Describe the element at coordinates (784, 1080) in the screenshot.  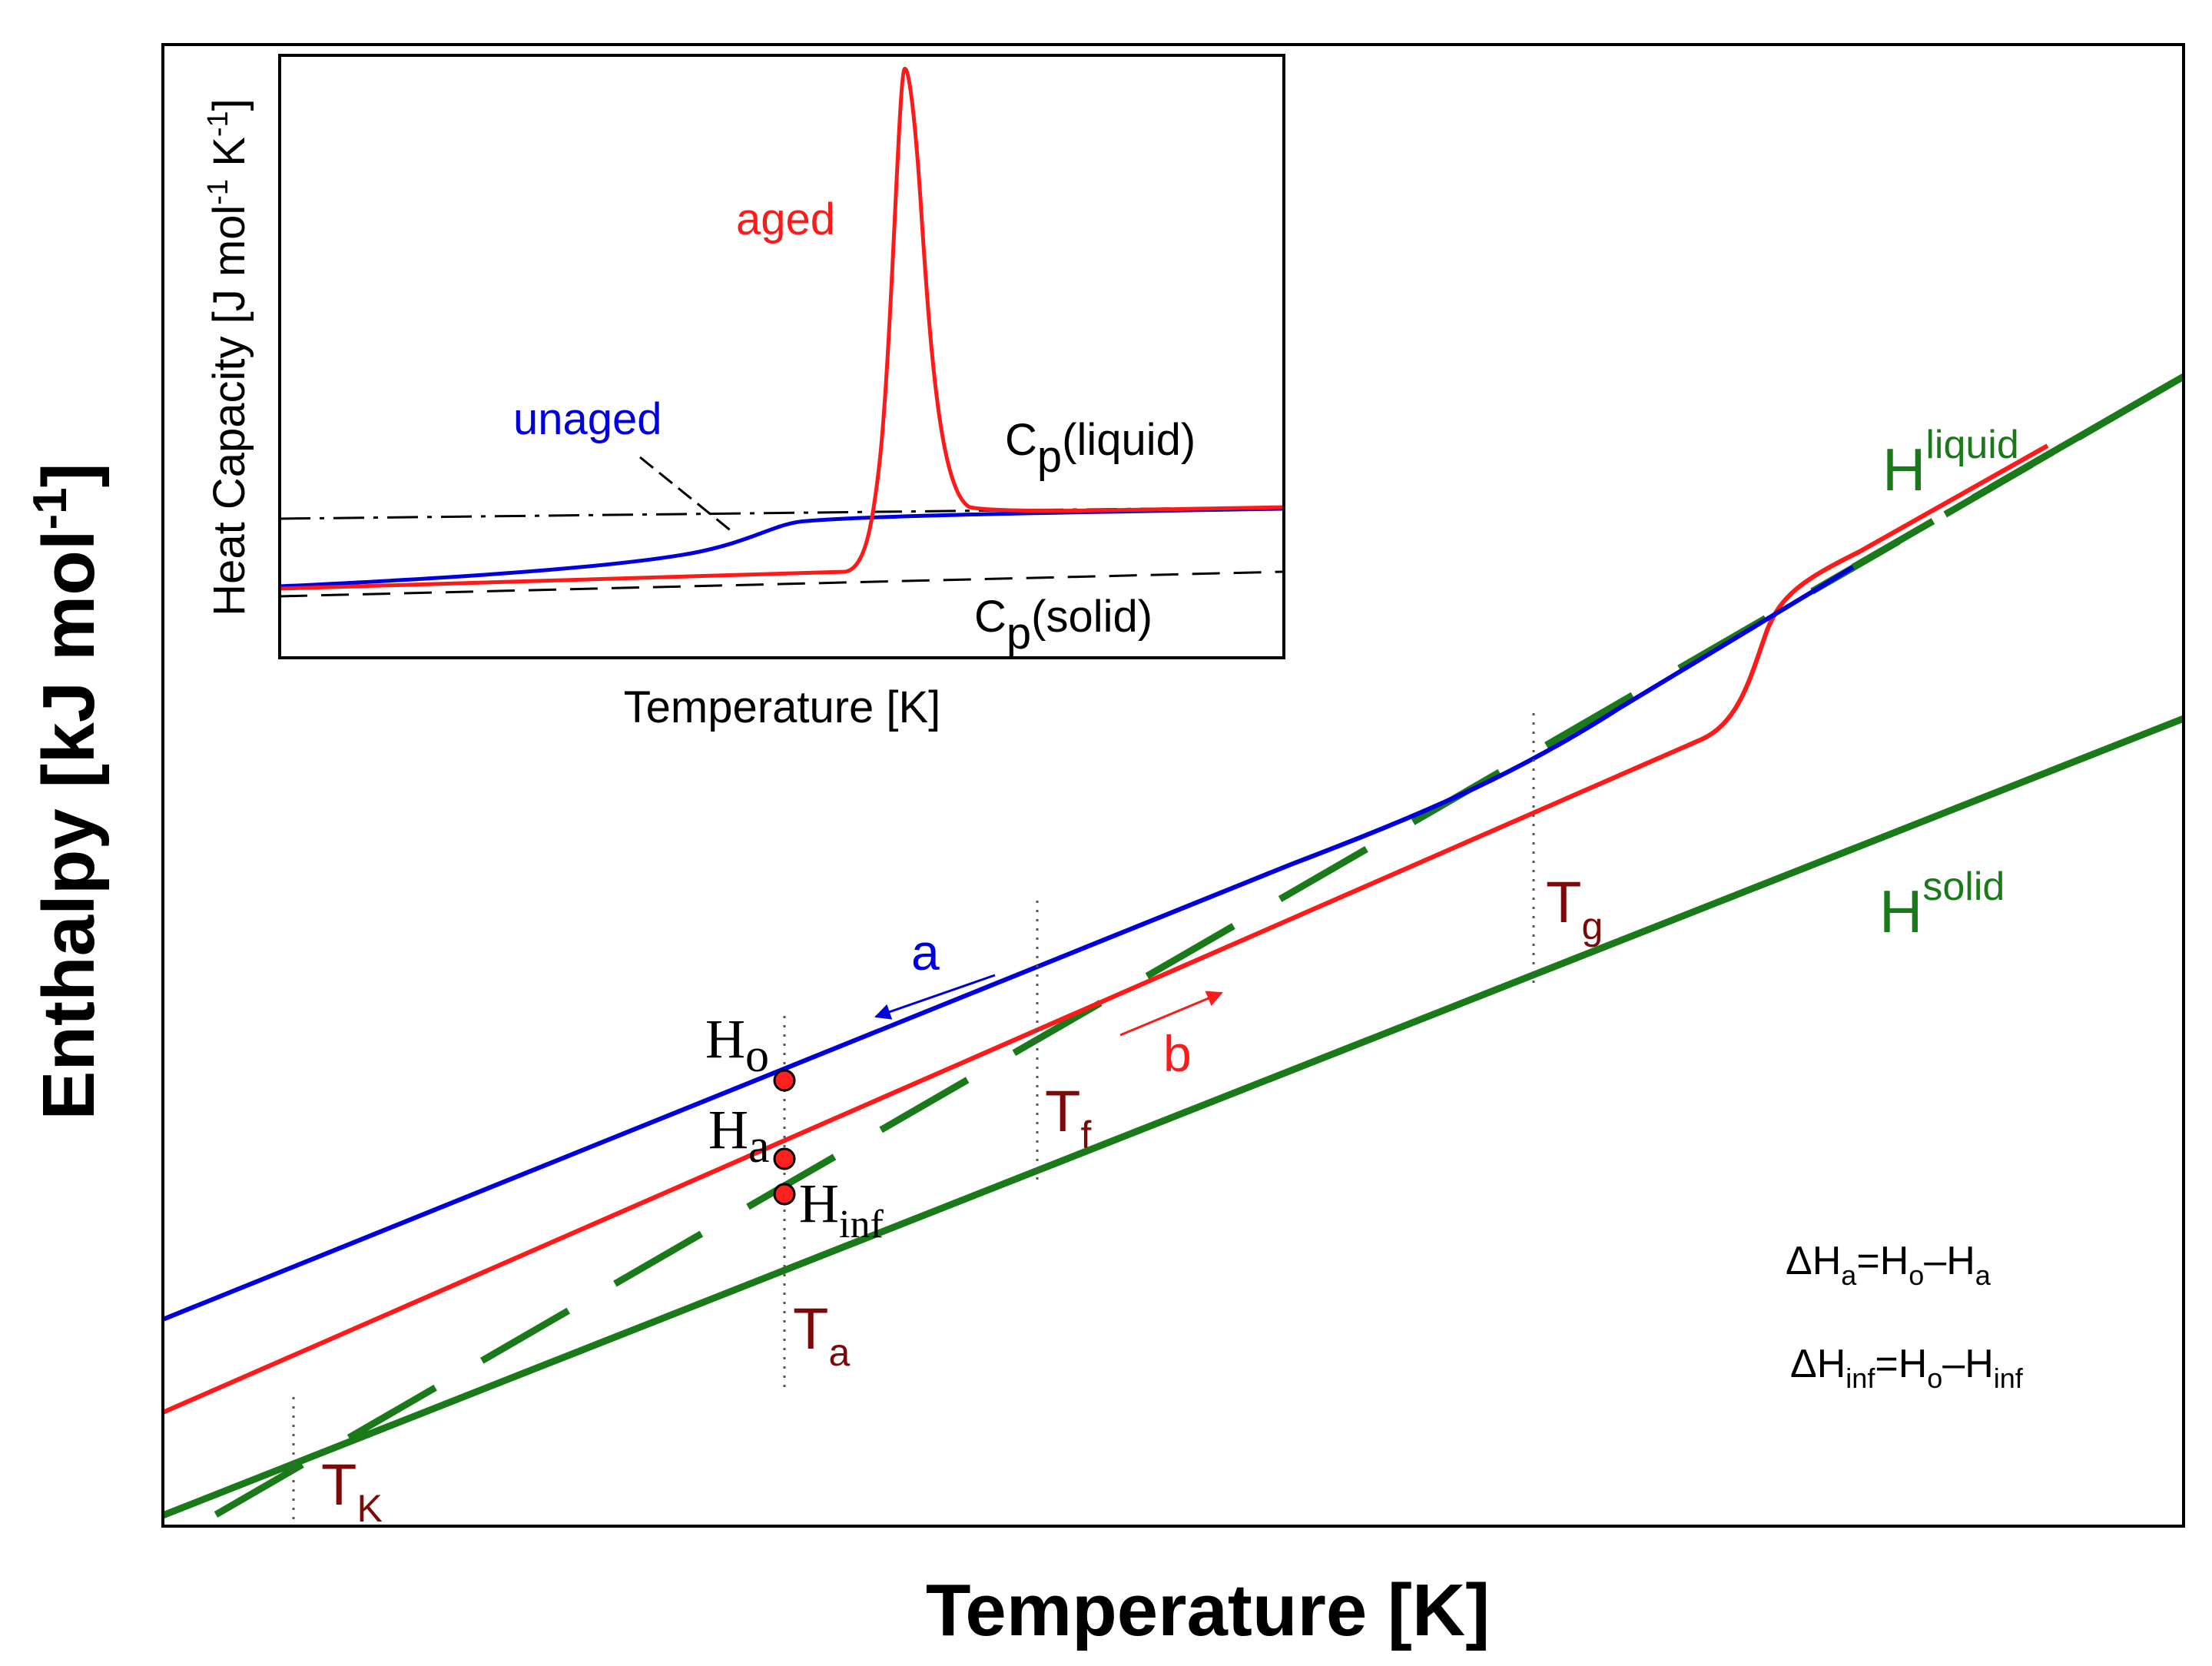
I see `h-o-point` at that location.